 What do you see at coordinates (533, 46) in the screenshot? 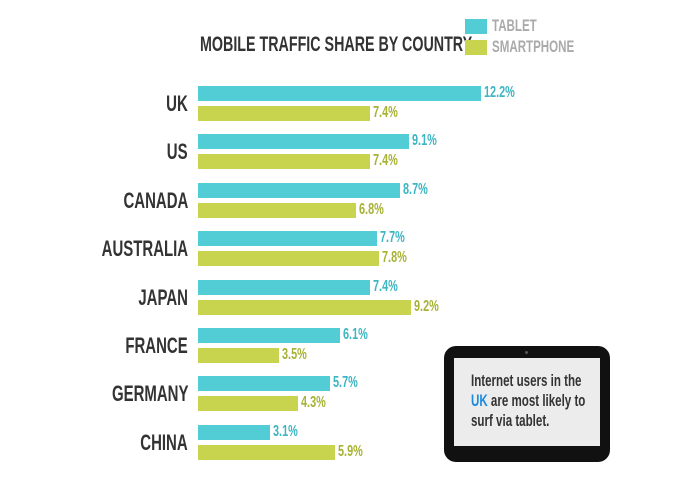
I see `legend-label-smartphone: SMARTPHONE` at bounding box center [533, 46].